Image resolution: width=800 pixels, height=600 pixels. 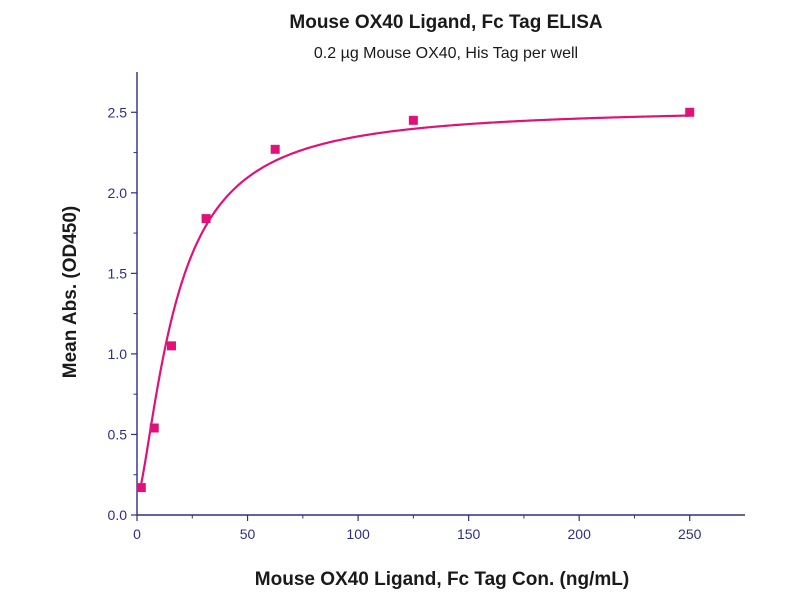 What do you see at coordinates (118, 273) in the screenshot?
I see `y-tick-label: 1.5` at bounding box center [118, 273].